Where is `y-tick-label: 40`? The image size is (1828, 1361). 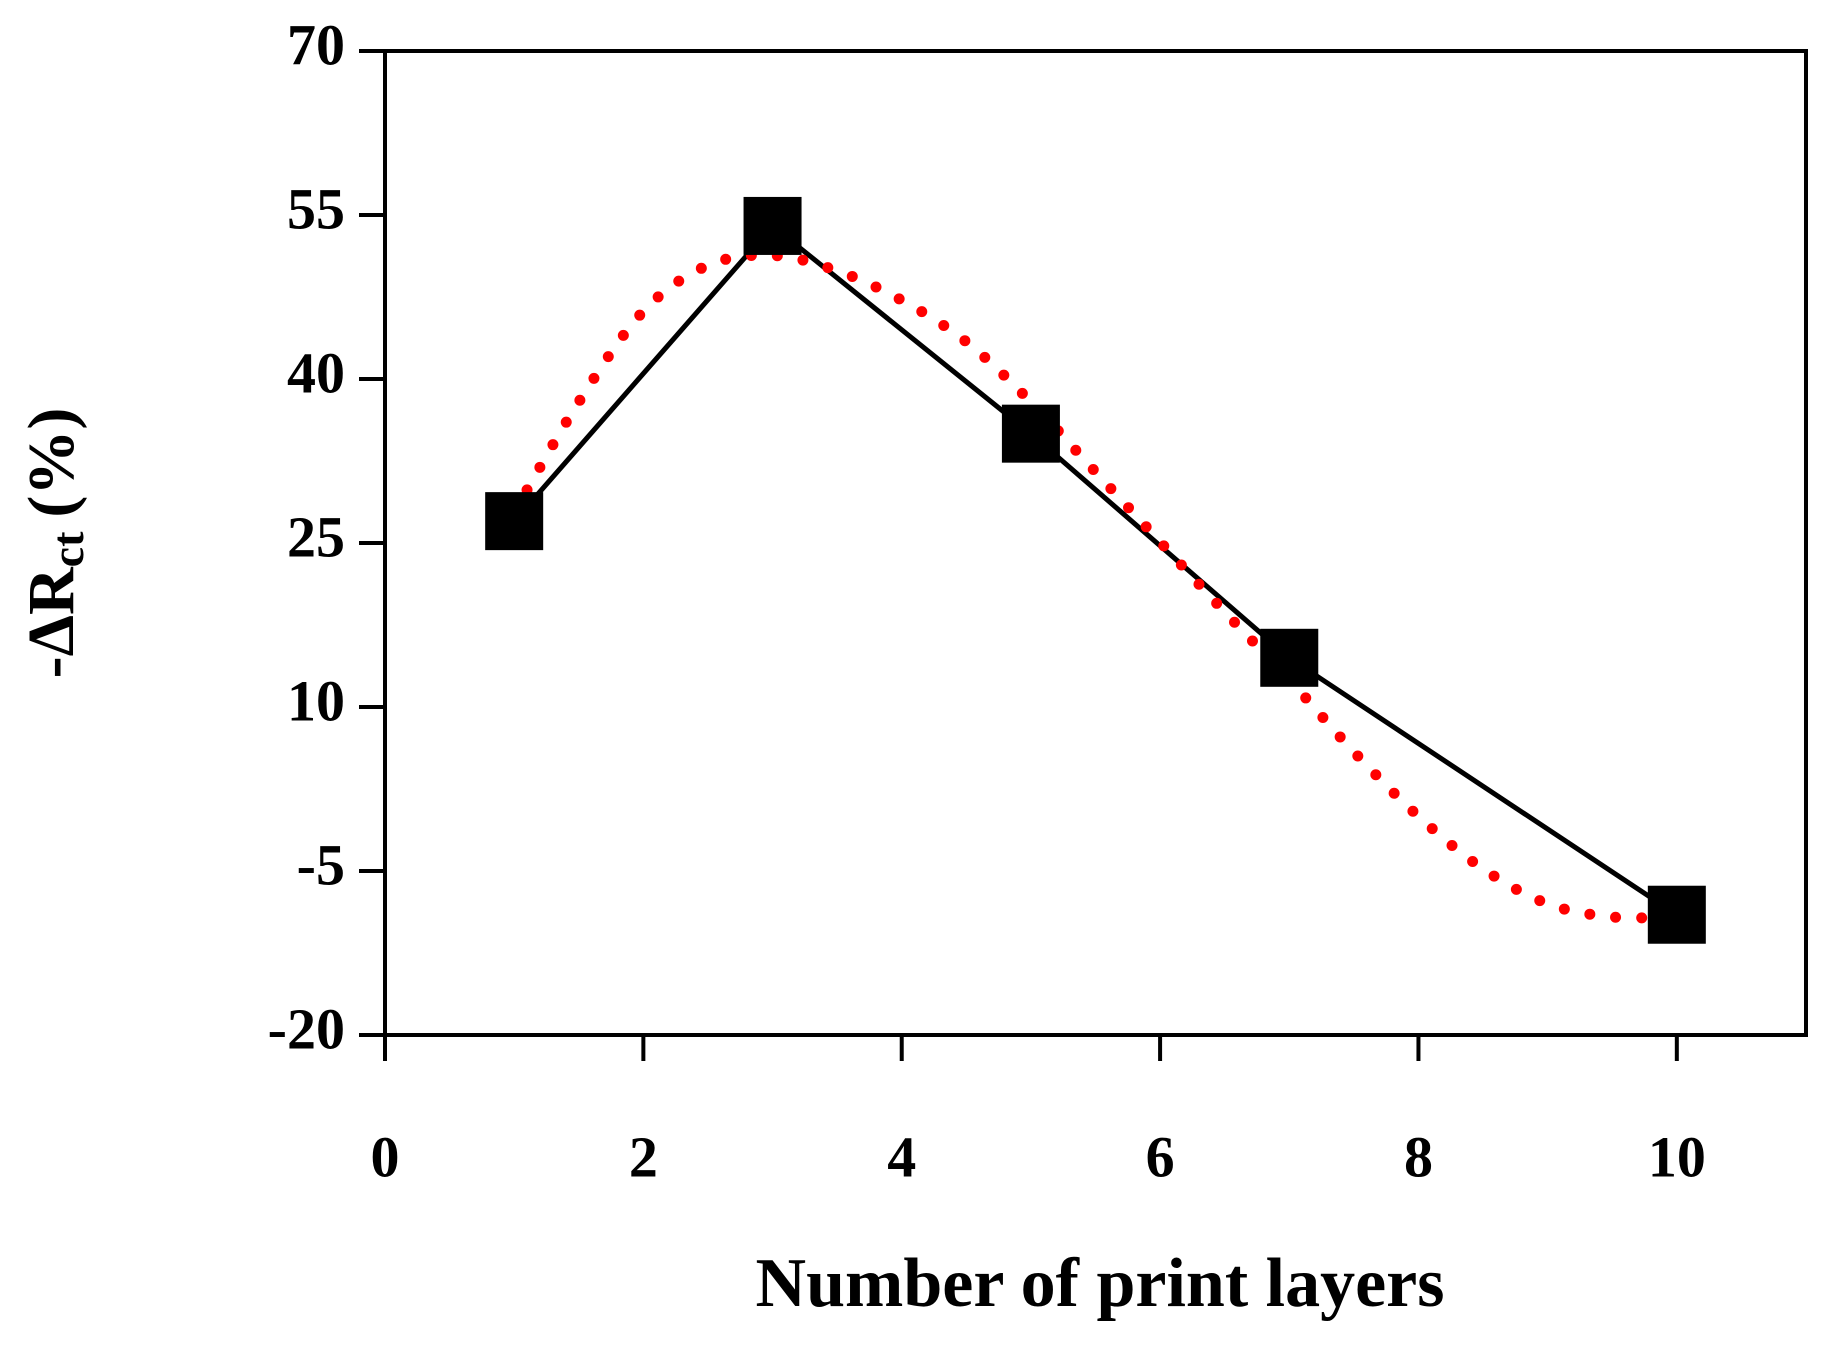 y-tick-label: 40 is located at coordinates (316, 372).